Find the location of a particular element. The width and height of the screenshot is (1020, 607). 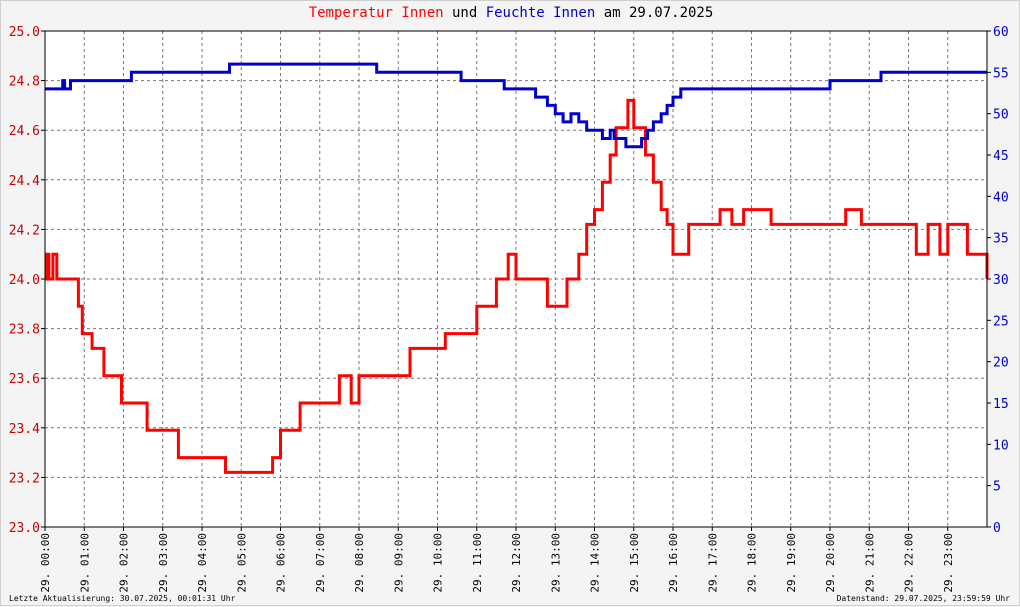

title-temperature: Temperatur Innen is located at coordinates (376, 13).